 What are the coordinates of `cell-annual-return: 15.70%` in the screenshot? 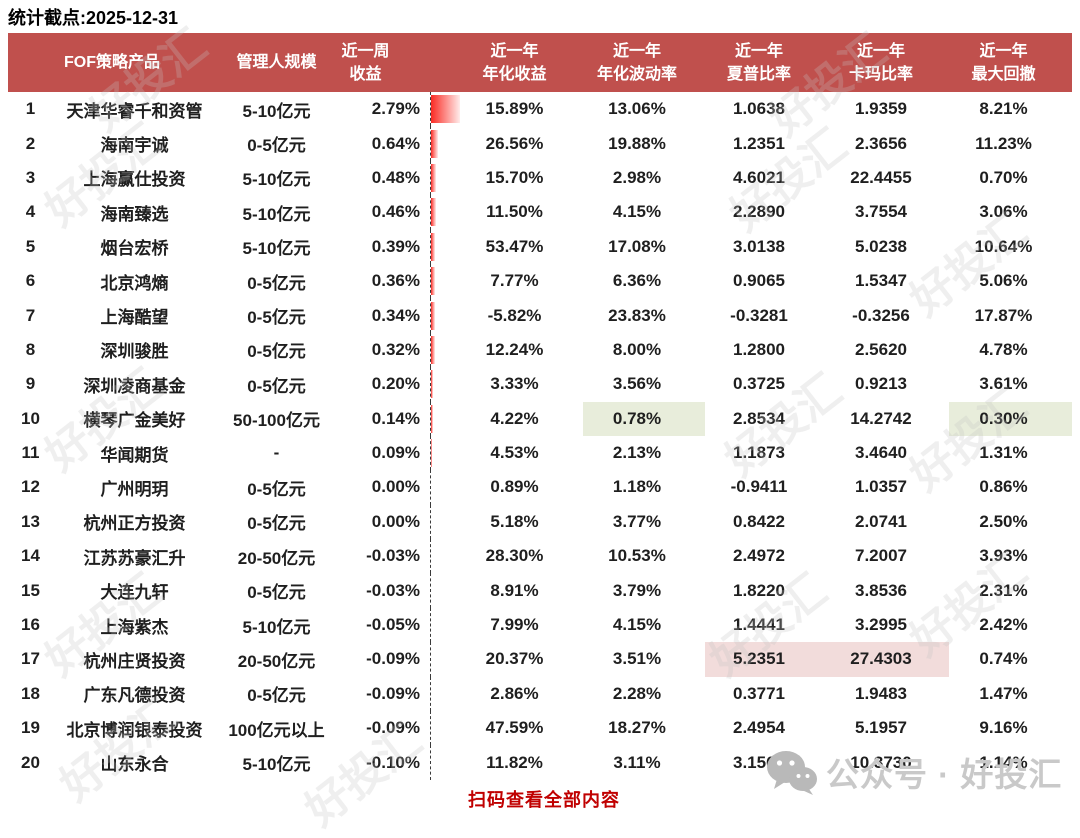 It's located at (514, 177).